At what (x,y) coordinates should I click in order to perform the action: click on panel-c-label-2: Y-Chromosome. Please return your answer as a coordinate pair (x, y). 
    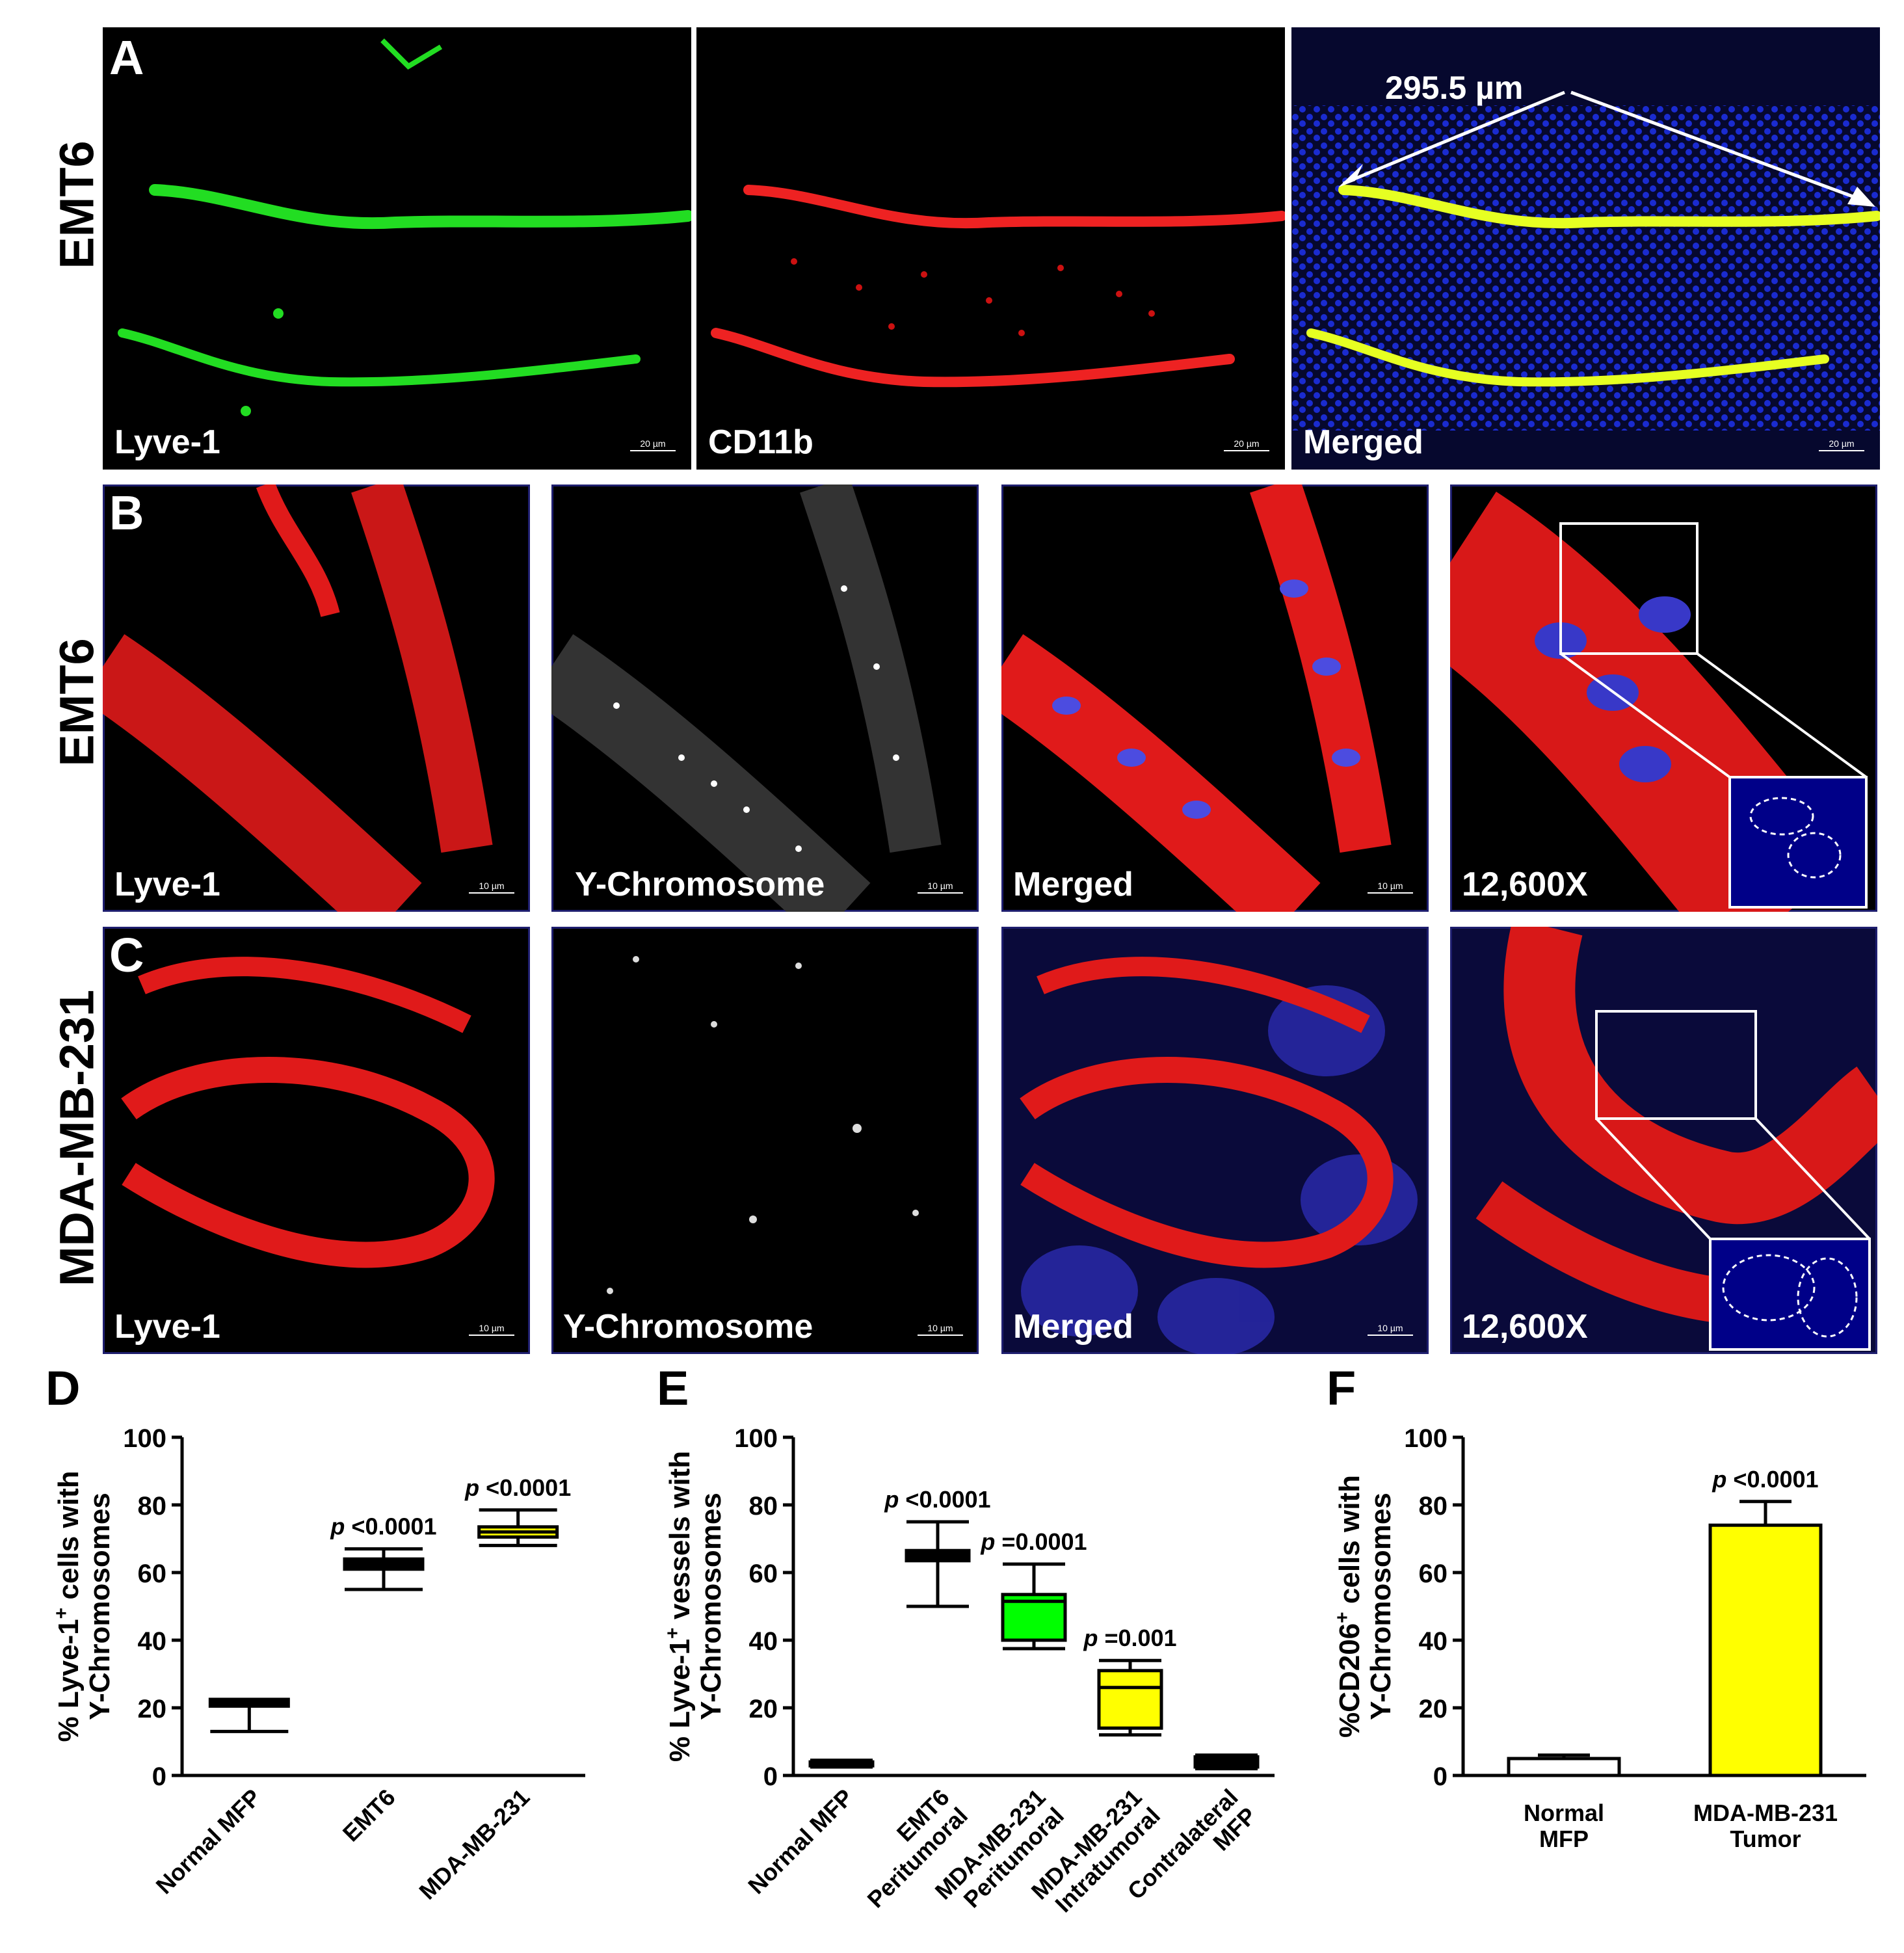
    Looking at the image, I should click on (688, 1327).